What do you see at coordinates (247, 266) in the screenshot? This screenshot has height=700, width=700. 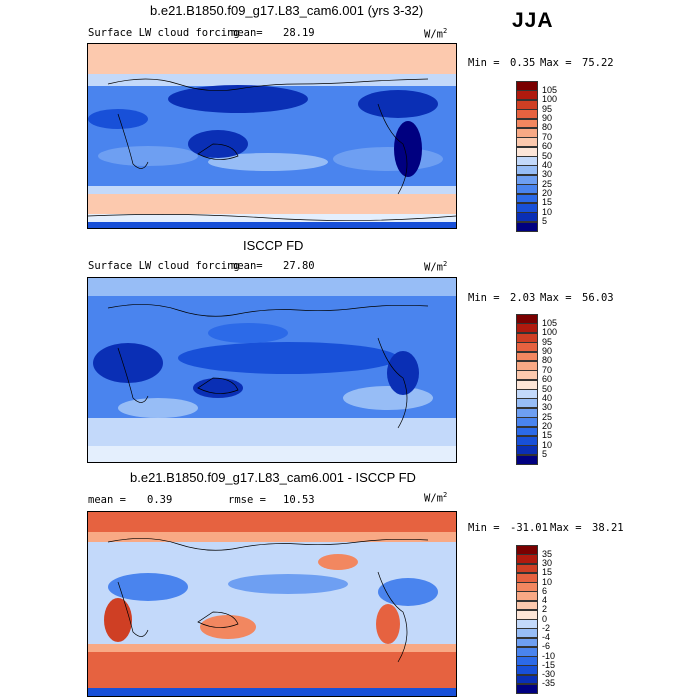 I see `panel2-mean-label: mean=` at bounding box center [247, 266].